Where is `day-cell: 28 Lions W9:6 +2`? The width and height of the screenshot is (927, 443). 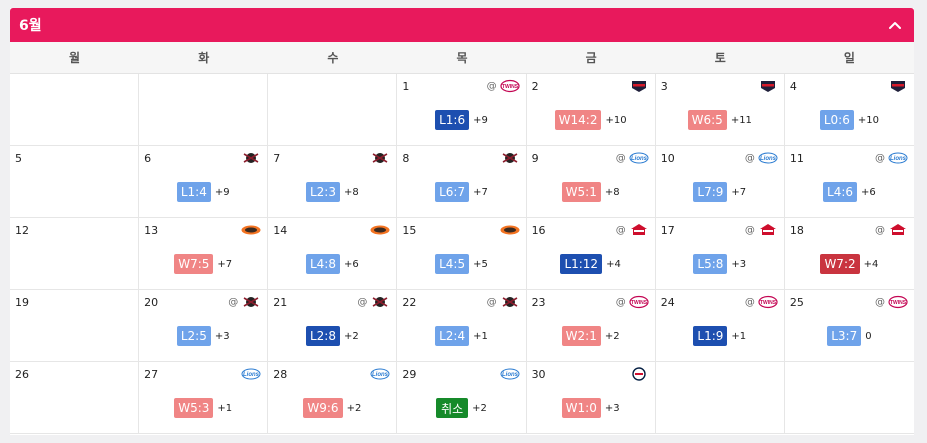 day-cell: 28 Lions W9:6 +2 is located at coordinates (333, 398).